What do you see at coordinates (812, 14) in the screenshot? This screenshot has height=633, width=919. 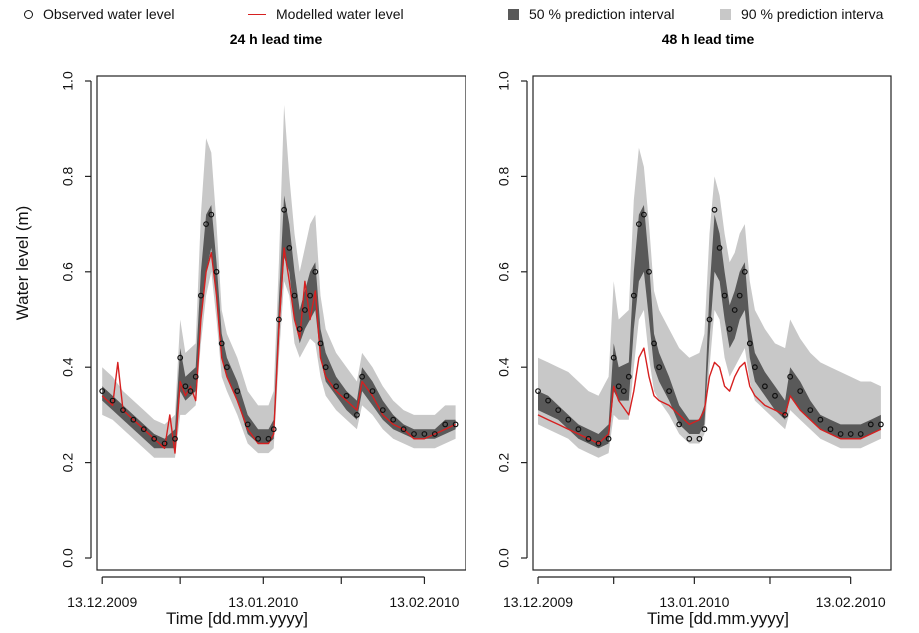 I see `legend-pi90-label: 90 % prediction interva` at bounding box center [812, 14].